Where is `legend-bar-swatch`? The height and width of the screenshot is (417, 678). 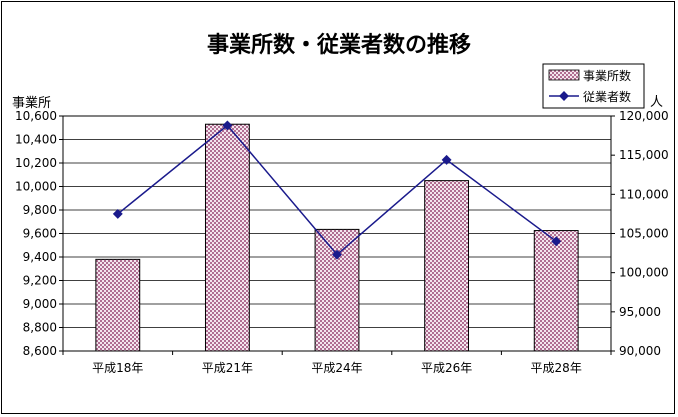
legend-bar-swatch is located at coordinates (564, 75).